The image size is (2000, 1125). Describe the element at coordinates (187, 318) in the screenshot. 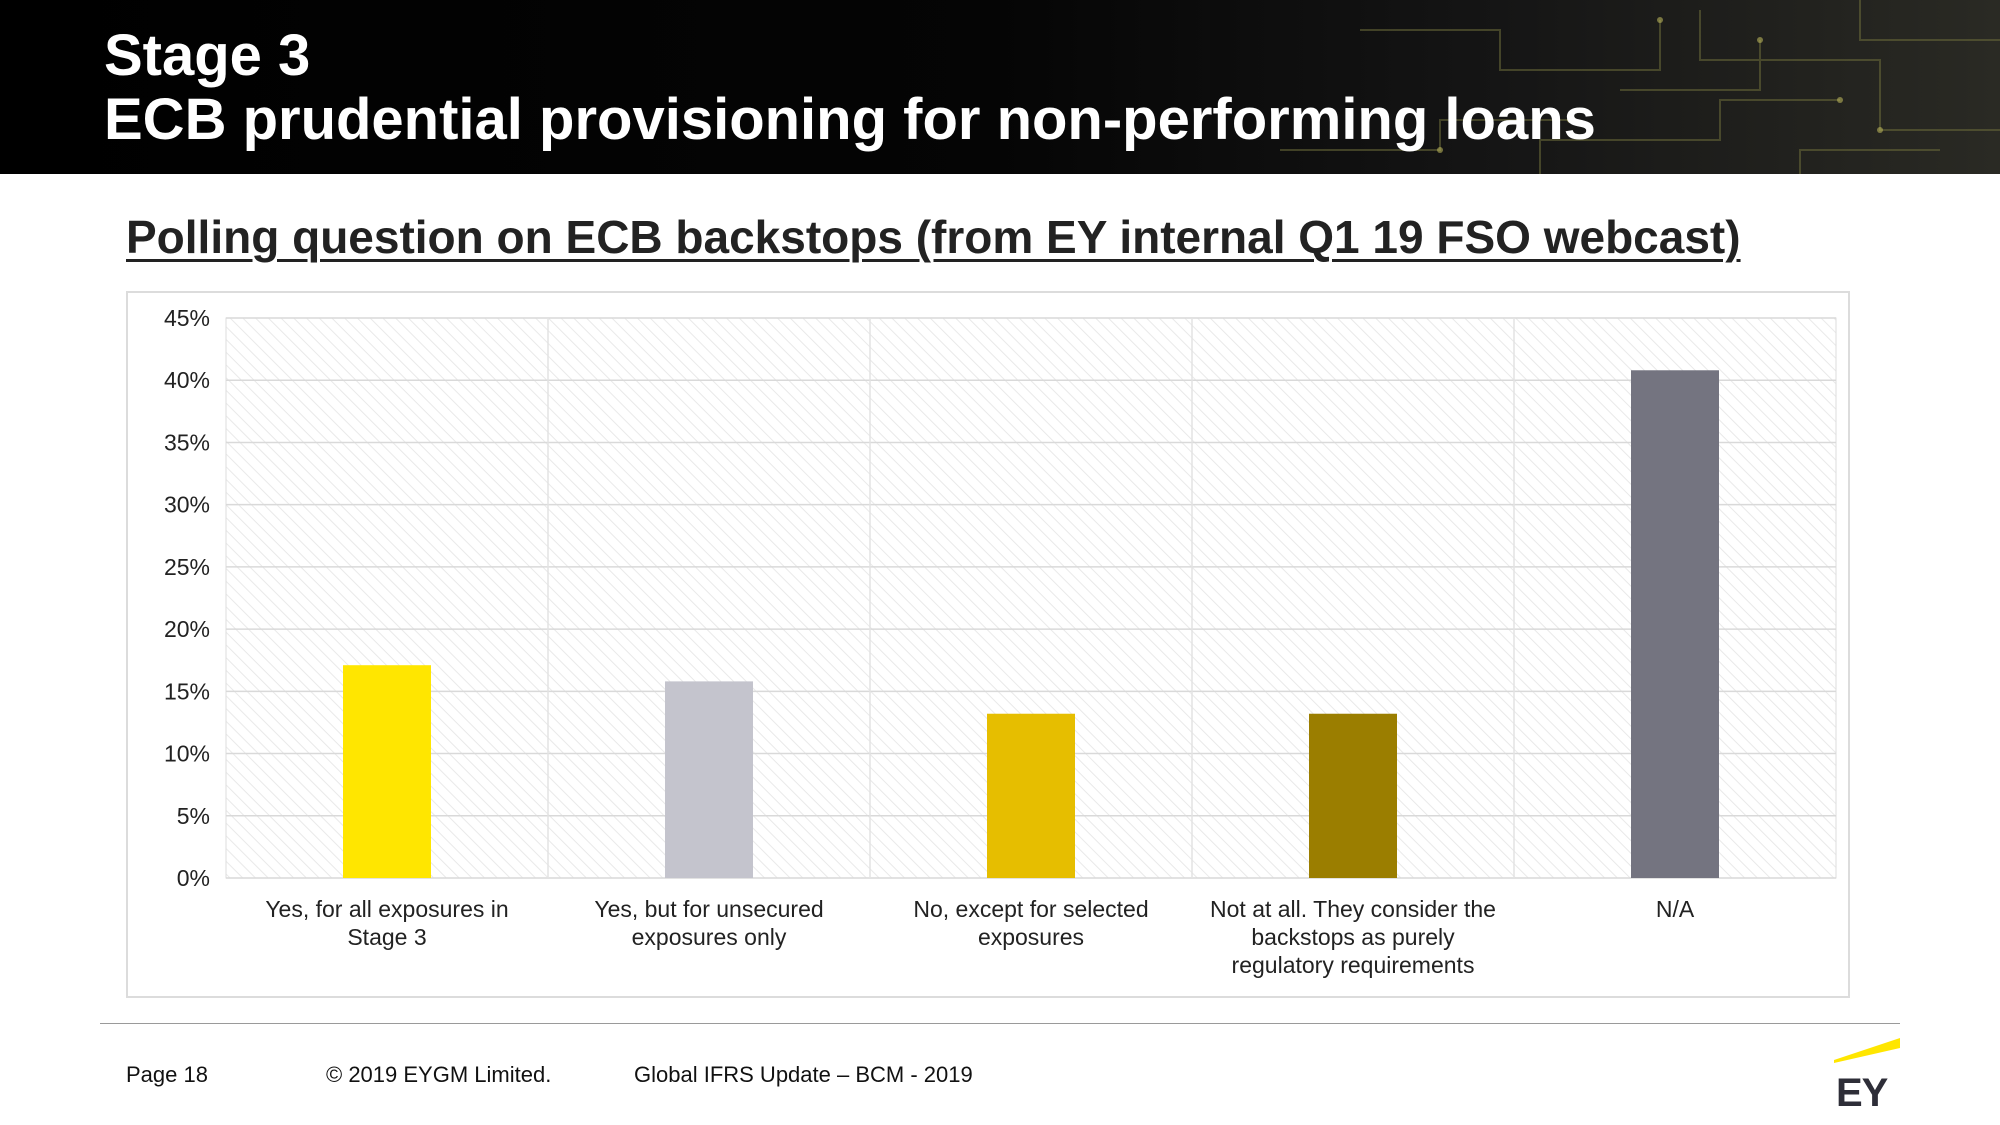

I see `y-tick-label: 45%` at that location.